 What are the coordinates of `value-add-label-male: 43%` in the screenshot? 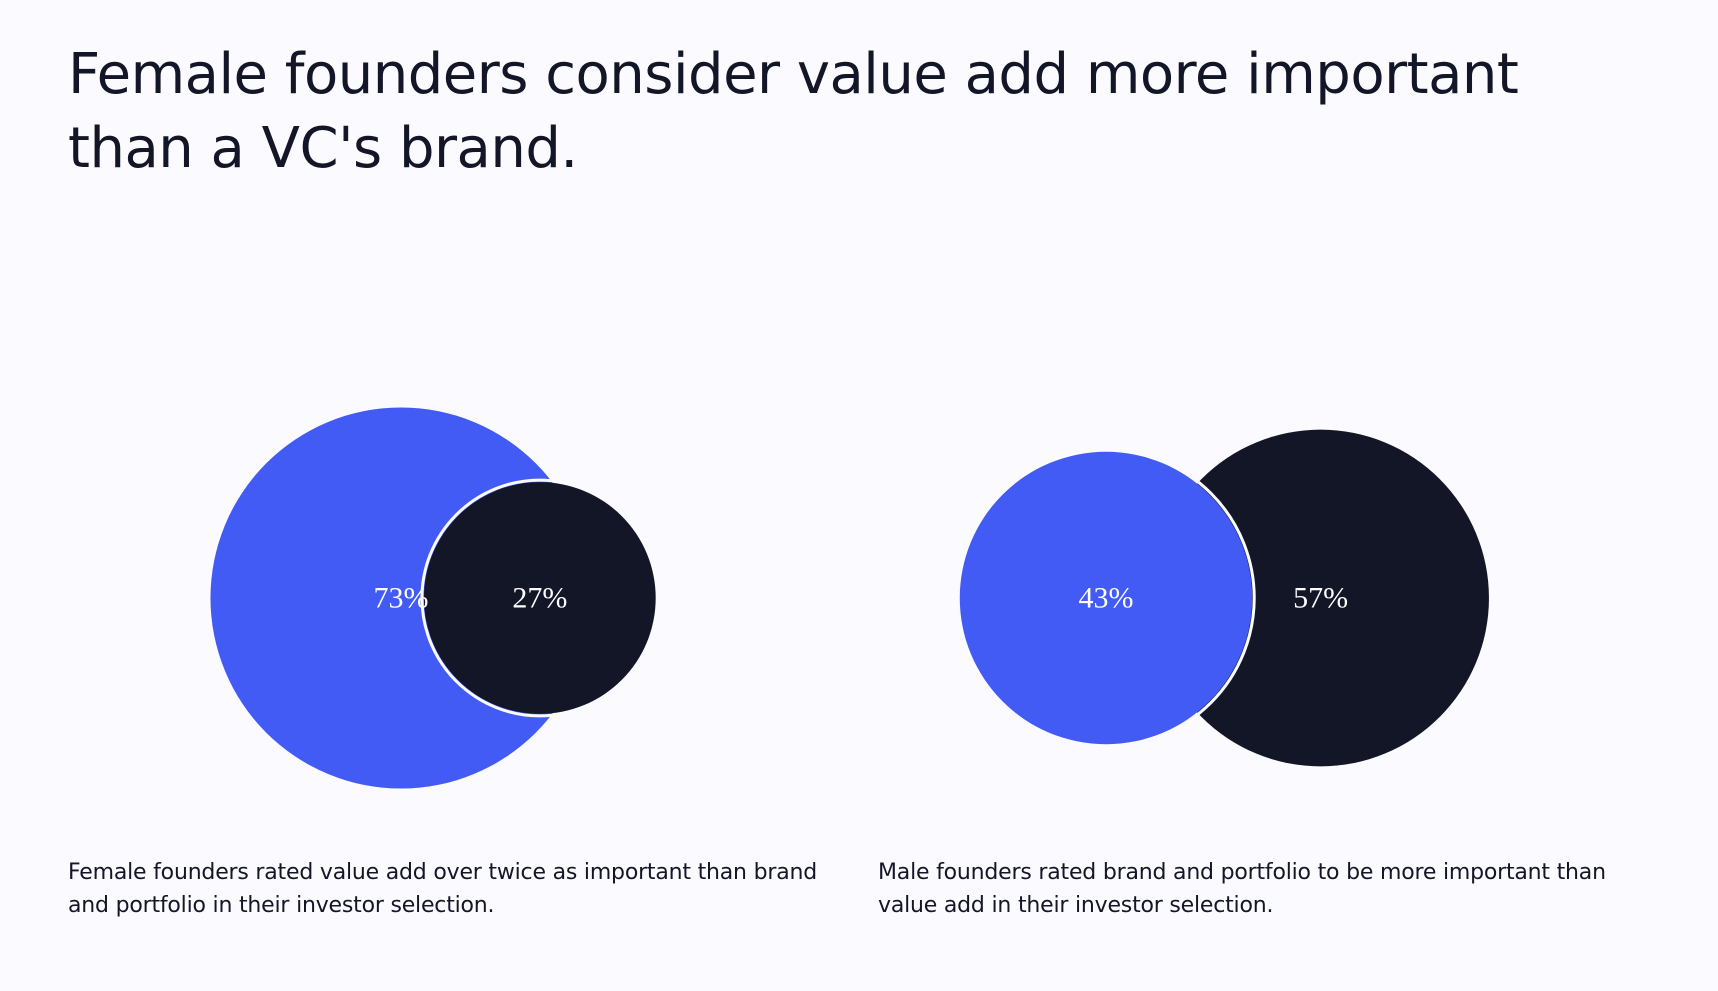 It's located at (1106, 598).